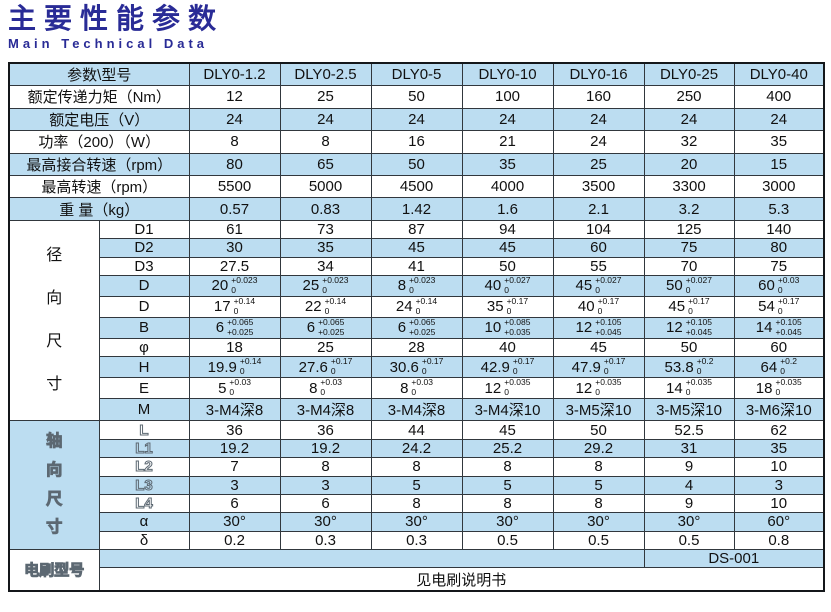 This screenshot has height=612, width=831. Describe the element at coordinates (325, 229) in the screenshot. I see `value-cell: 73` at that location.